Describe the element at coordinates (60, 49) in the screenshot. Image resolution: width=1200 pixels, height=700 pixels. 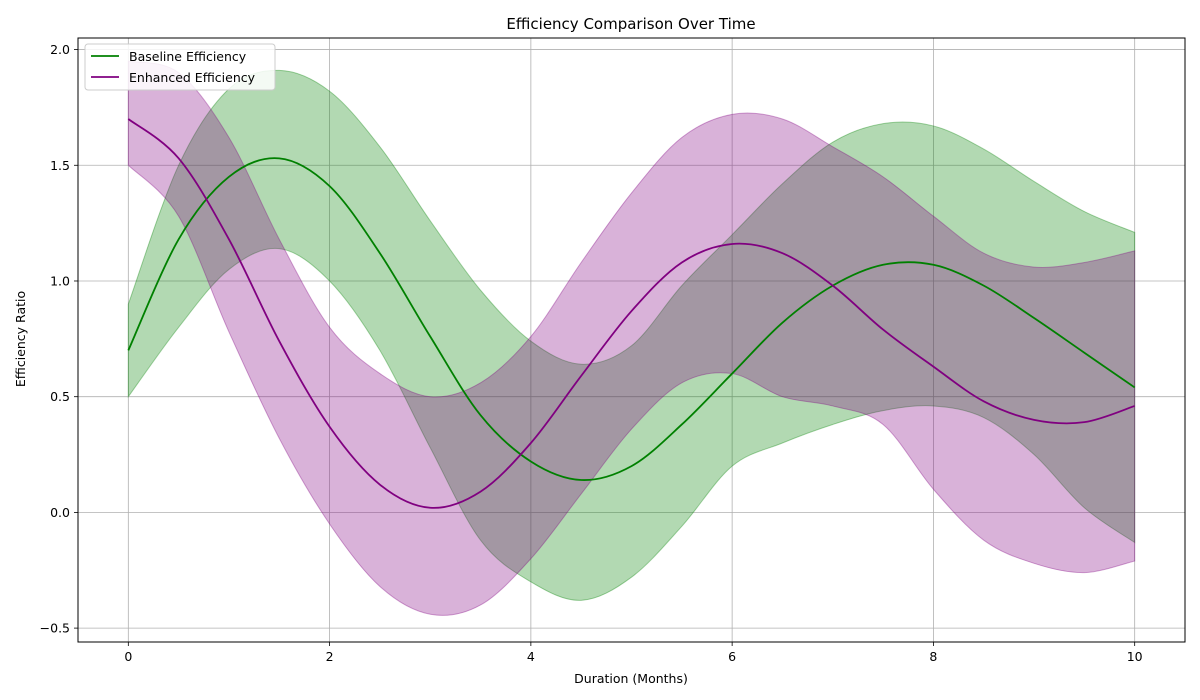
I see `y-tick-label: 2.0` at that location.